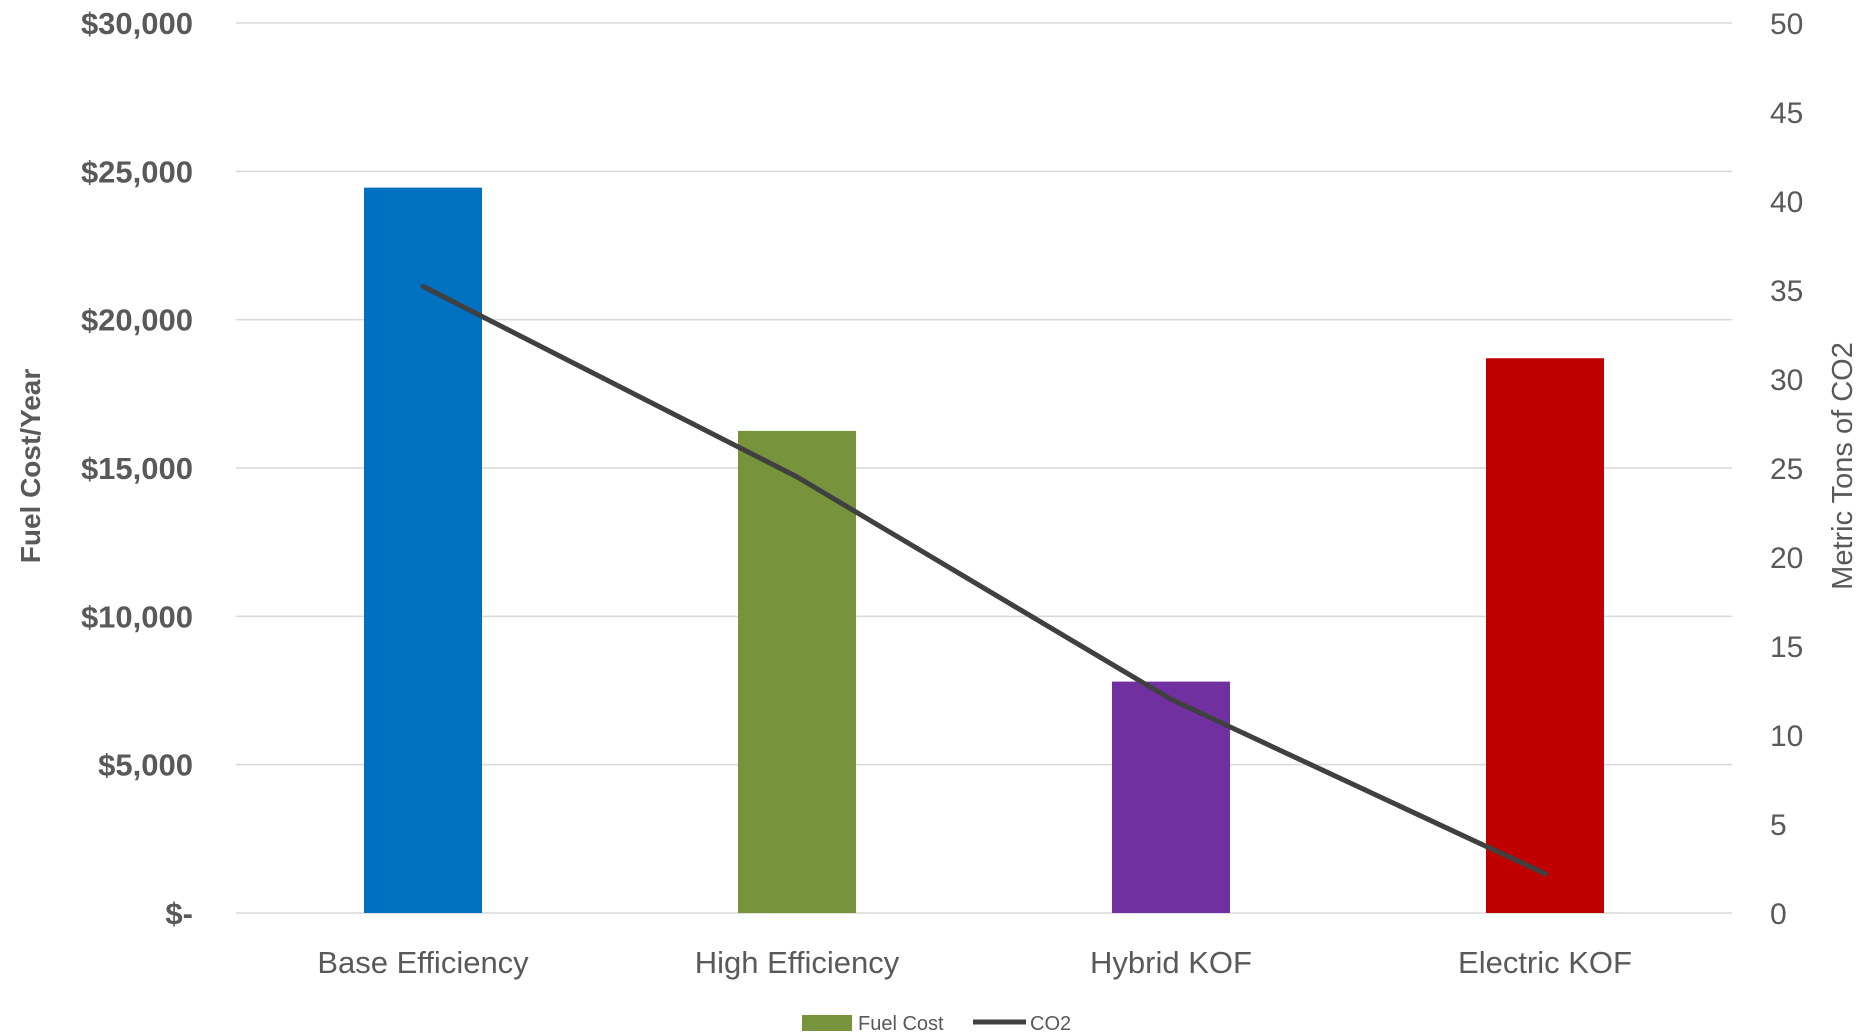 This screenshot has width=1858, height=1036. I want to click on right-tick-label: 45, so click(1786, 113).